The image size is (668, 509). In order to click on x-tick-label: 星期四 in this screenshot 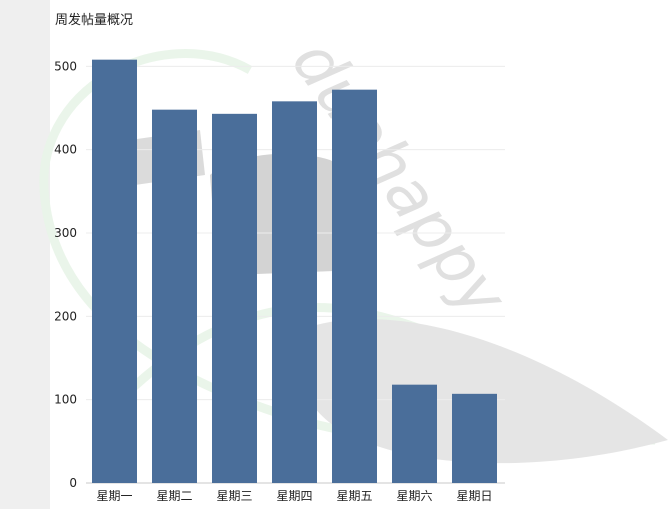, I will do `click(294, 496)`.